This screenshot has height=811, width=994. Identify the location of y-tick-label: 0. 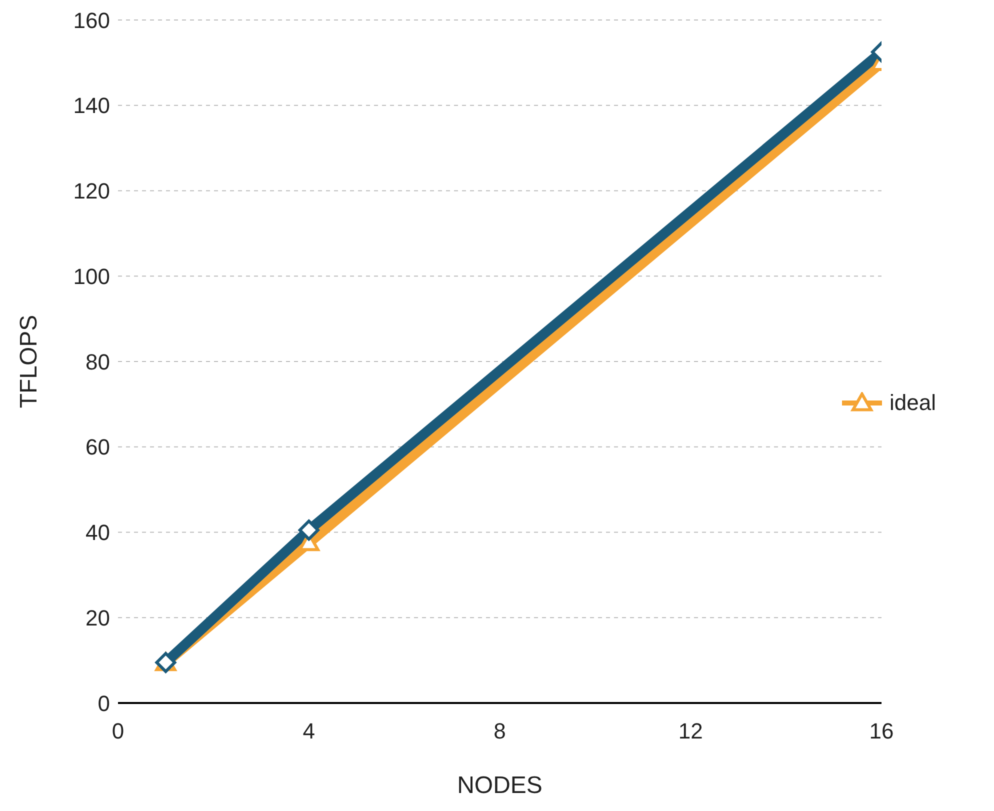
(104, 703).